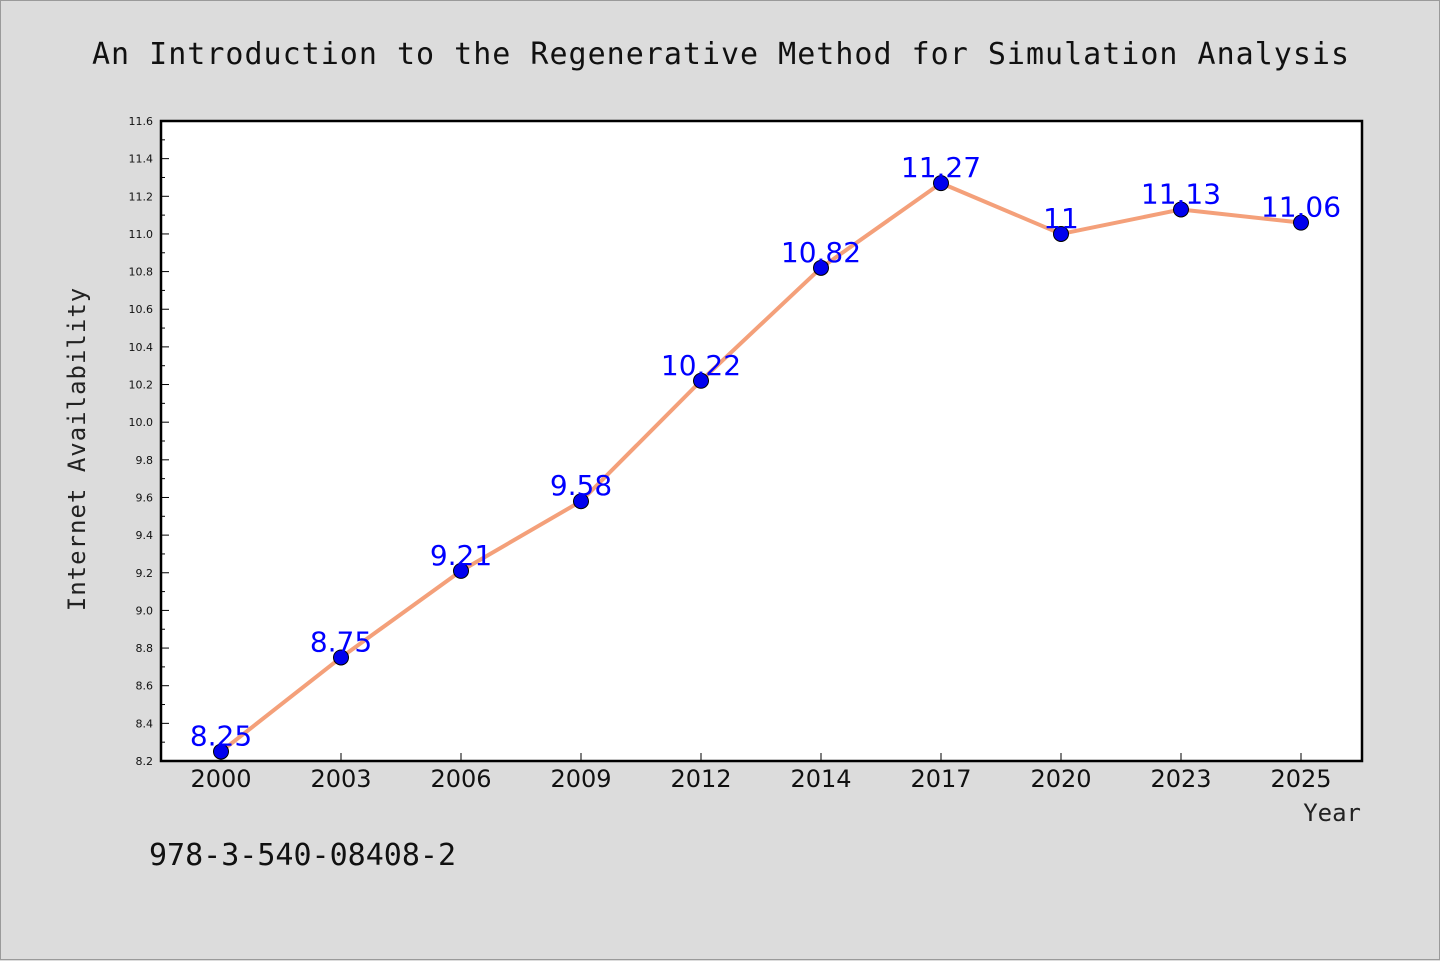 The image size is (1440, 961). What do you see at coordinates (77, 449) in the screenshot?
I see `y-axis-label: Internet Availability` at bounding box center [77, 449].